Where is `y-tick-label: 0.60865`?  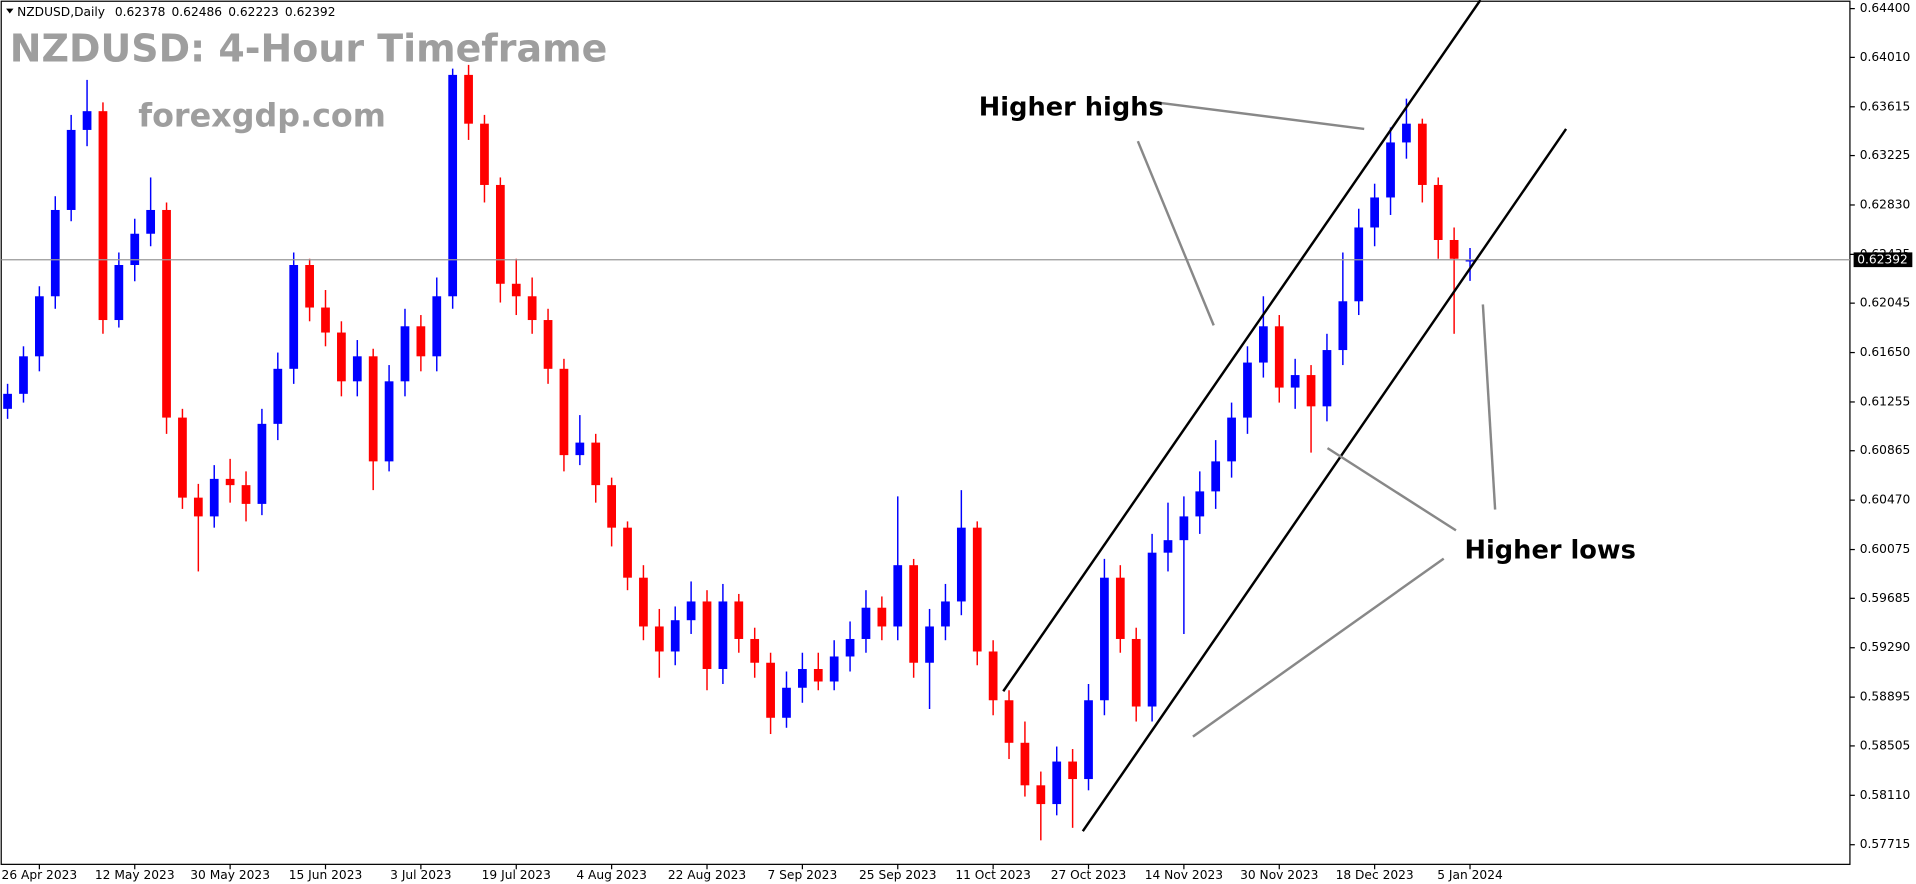
y-tick-label: 0.60865 is located at coordinates (1885, 450).